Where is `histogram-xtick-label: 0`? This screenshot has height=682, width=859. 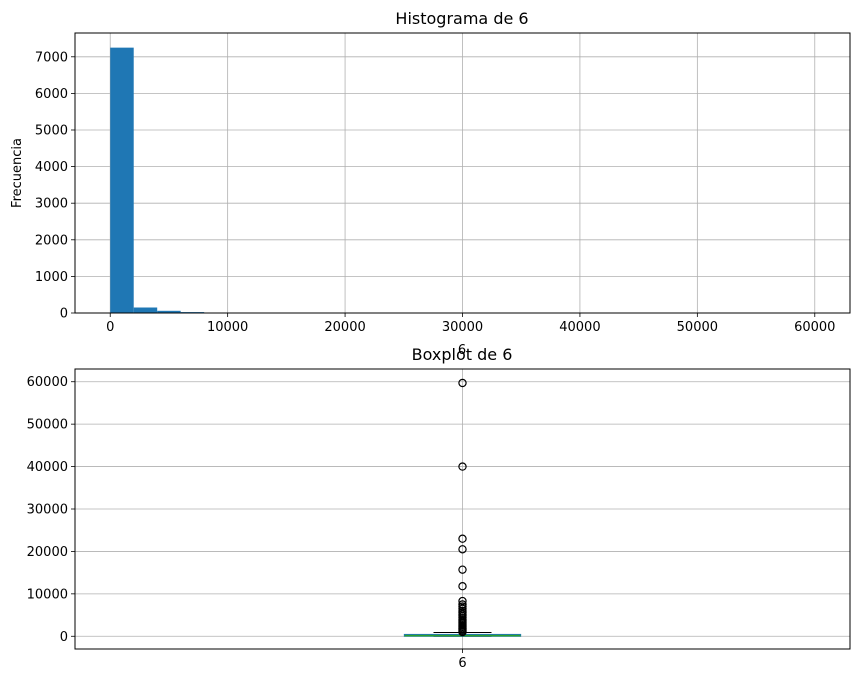 histogram-xtick-label: 0 is located at coordinates (110, 327).